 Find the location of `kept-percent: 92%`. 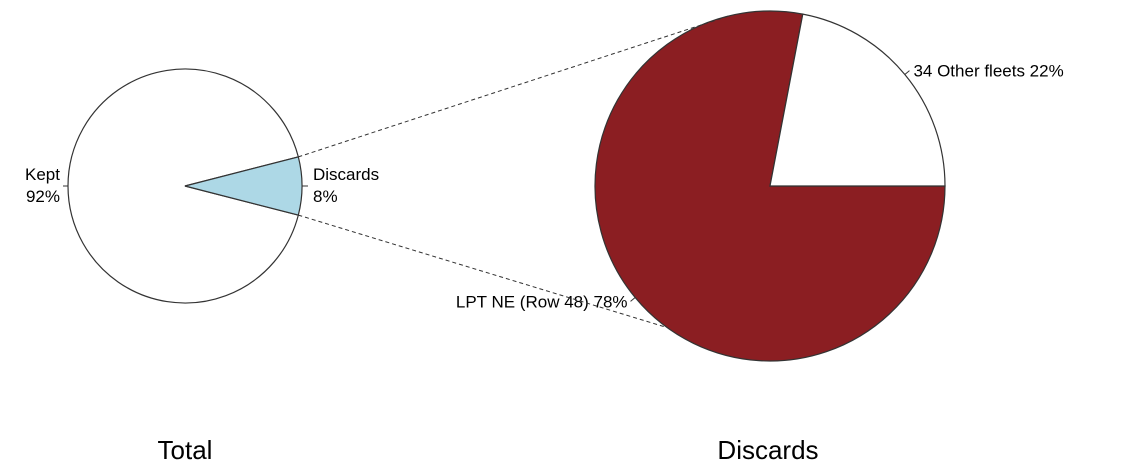

kept-percent: 92% is located at coordinates (43, 196).